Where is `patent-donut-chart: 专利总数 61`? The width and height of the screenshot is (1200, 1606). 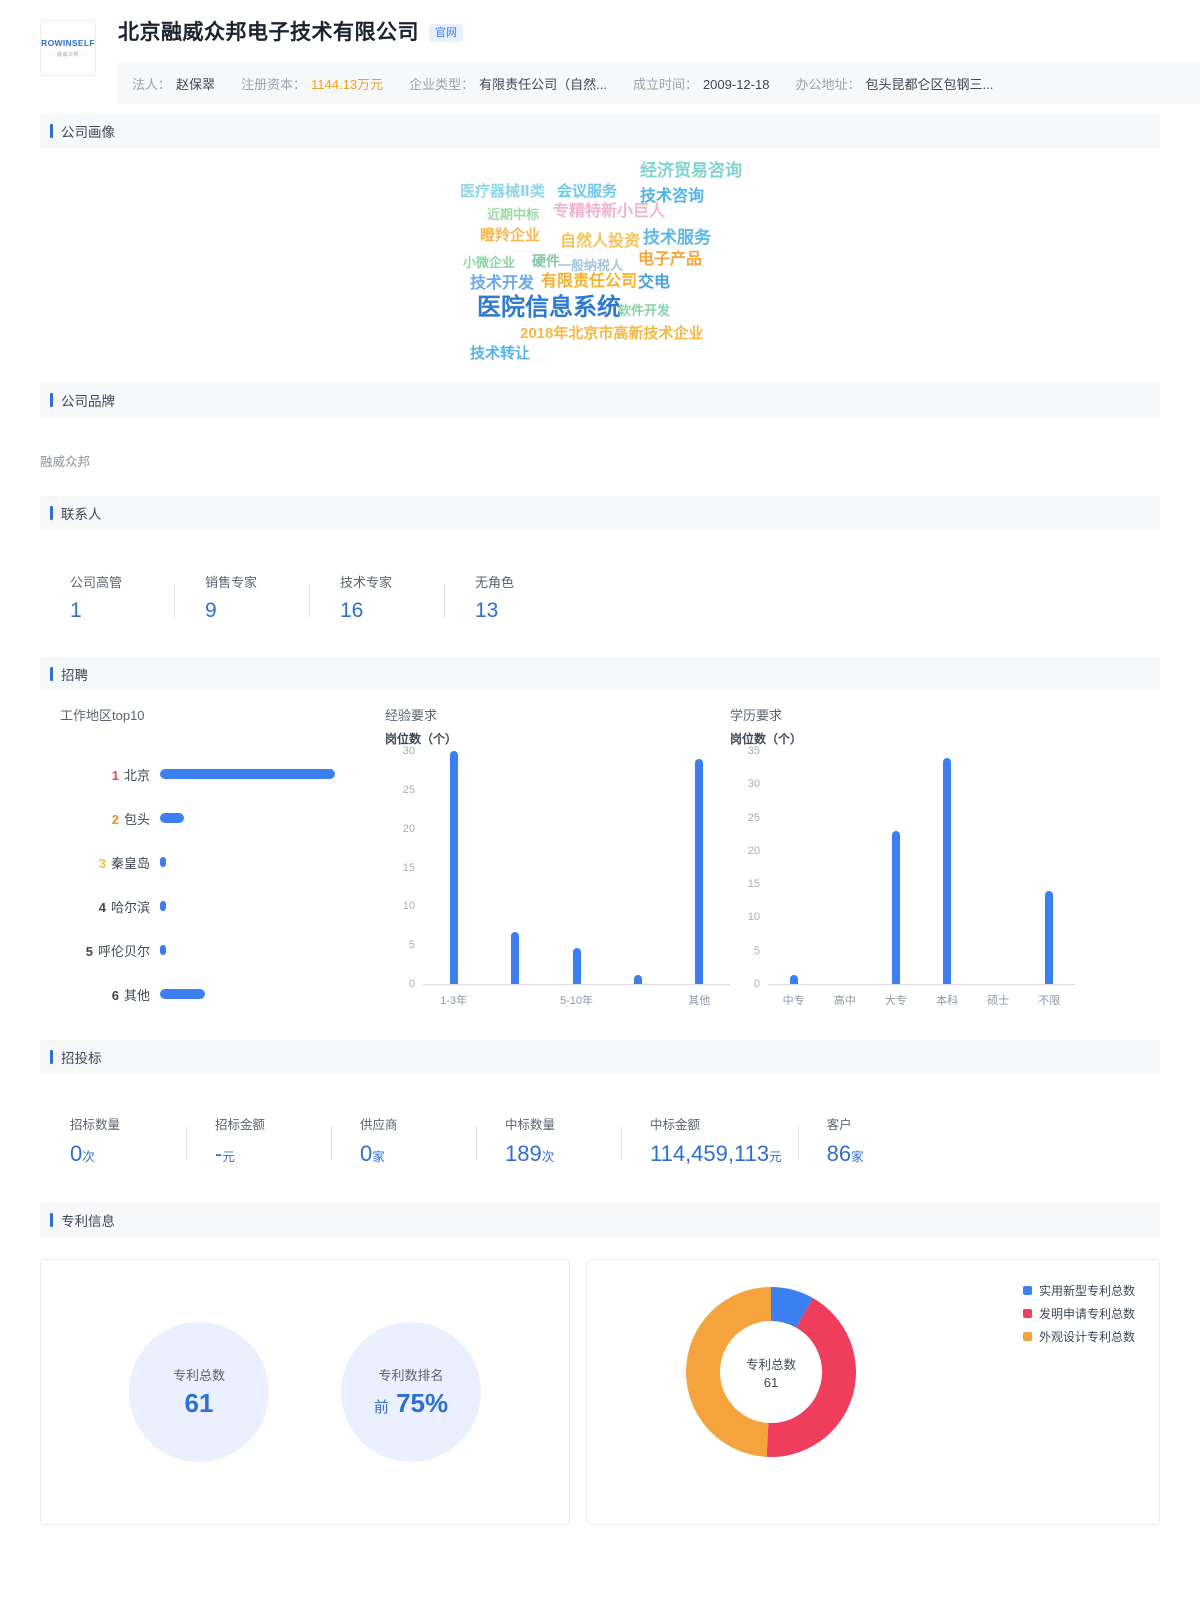 patent-donut-chart: 专利总数 61 is located at coordinates (771, 1372).